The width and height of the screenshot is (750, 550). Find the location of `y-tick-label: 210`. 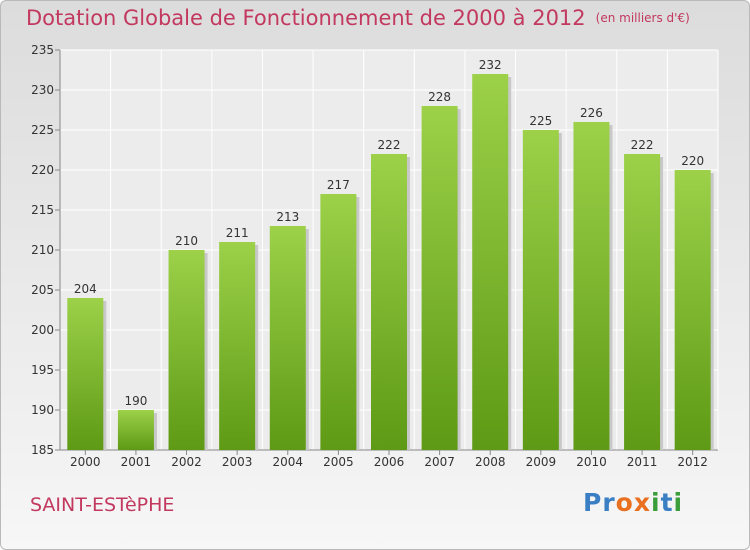

y-tick-label: 210 is located at coordinates (42, 250).